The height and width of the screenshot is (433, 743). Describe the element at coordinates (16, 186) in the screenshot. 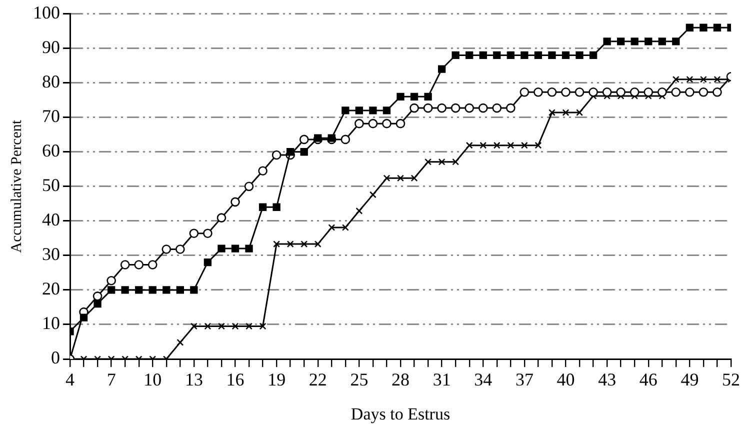

I see `y-axis-title: Accumulative Percent` at that location.